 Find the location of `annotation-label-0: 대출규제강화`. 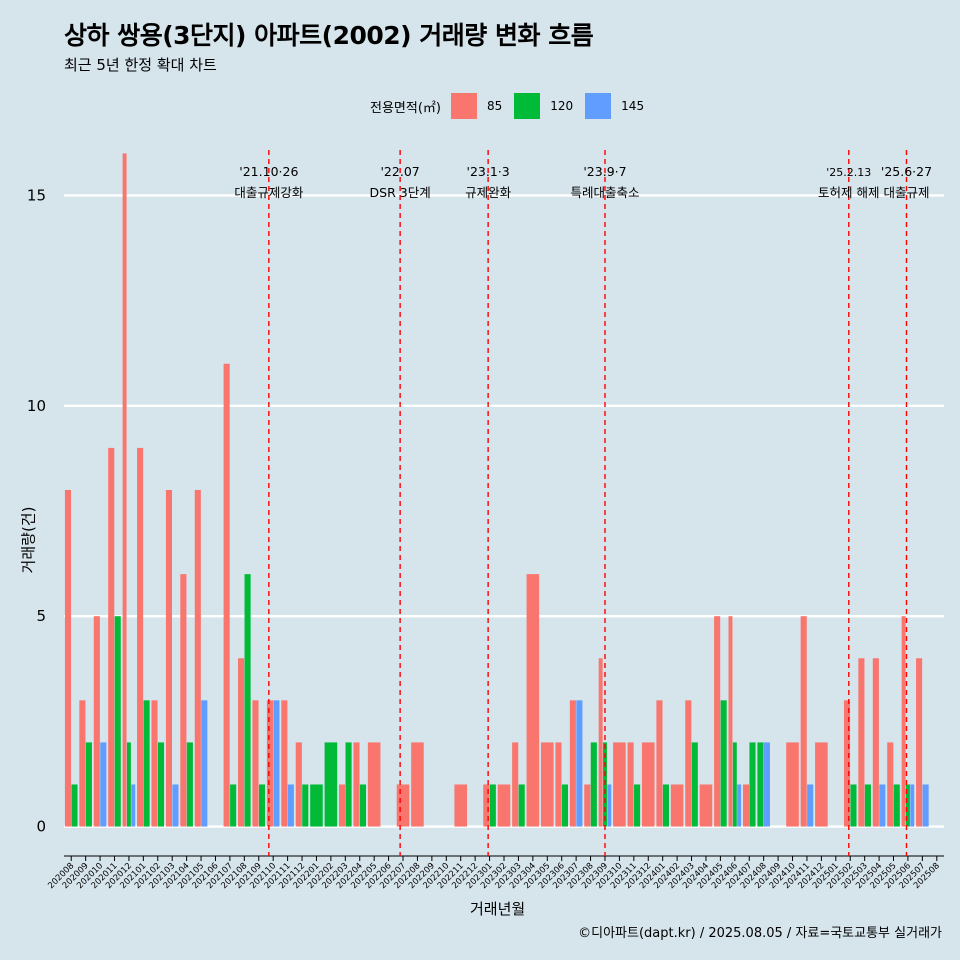

annotation-label-0: 대출규제강화 is located at coordinates (269, 192).